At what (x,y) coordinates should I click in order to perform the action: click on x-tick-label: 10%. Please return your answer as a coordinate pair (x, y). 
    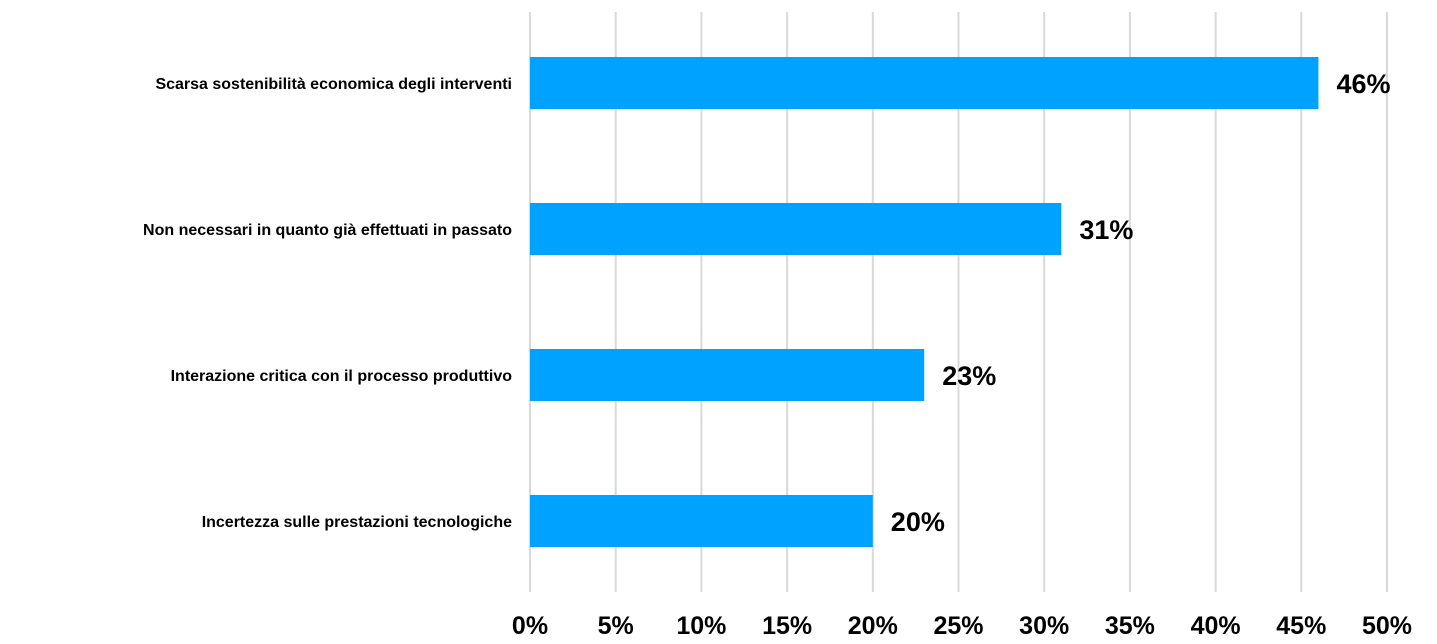
    Looking at the image, I should click on (701, 626).